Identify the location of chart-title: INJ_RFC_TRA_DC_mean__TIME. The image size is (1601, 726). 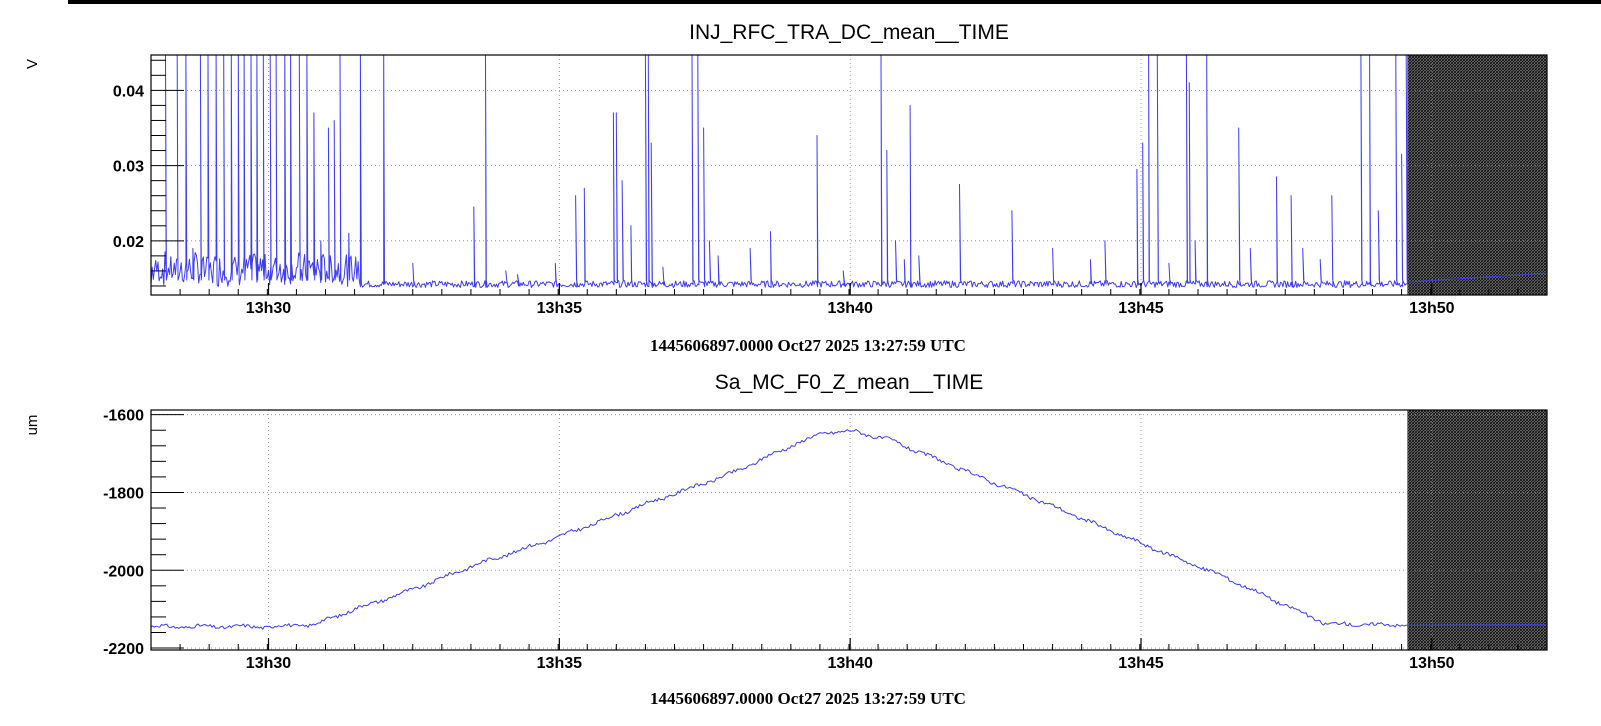
(849, 32).